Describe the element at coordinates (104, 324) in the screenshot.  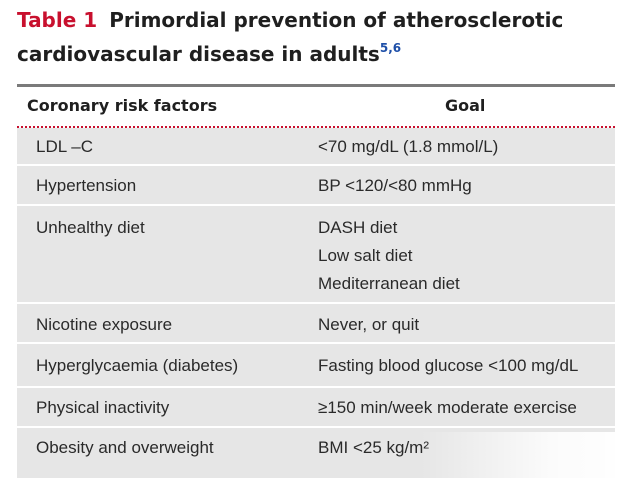
I see `risk-factor-cell: Nicotine exposure` at that location.